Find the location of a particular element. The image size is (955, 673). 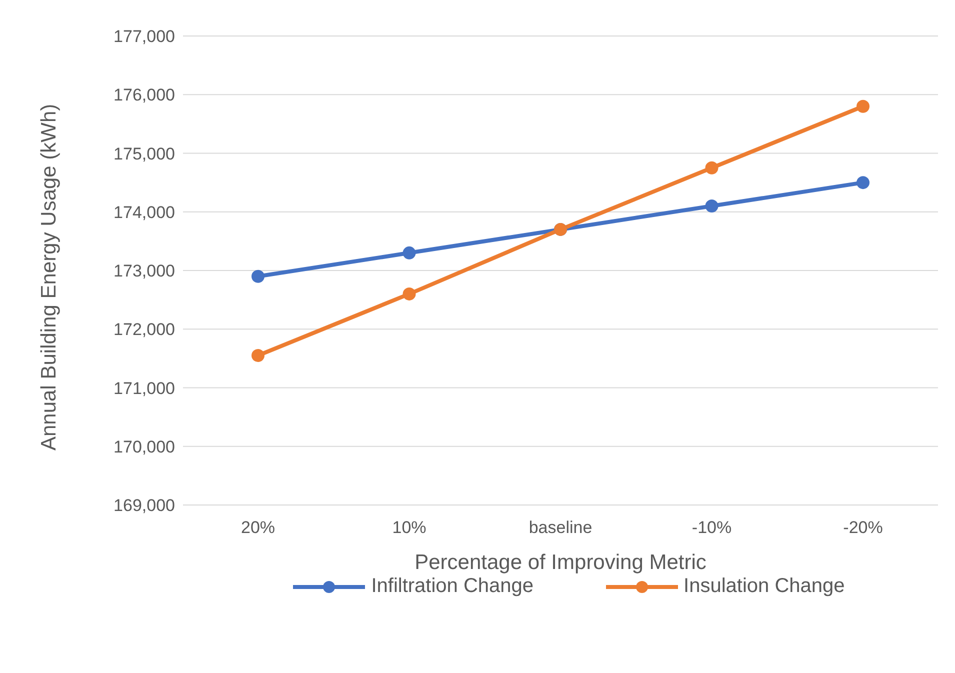

x-axis-title: Percentage of Improving Metric is located at coordinates (560, 562).